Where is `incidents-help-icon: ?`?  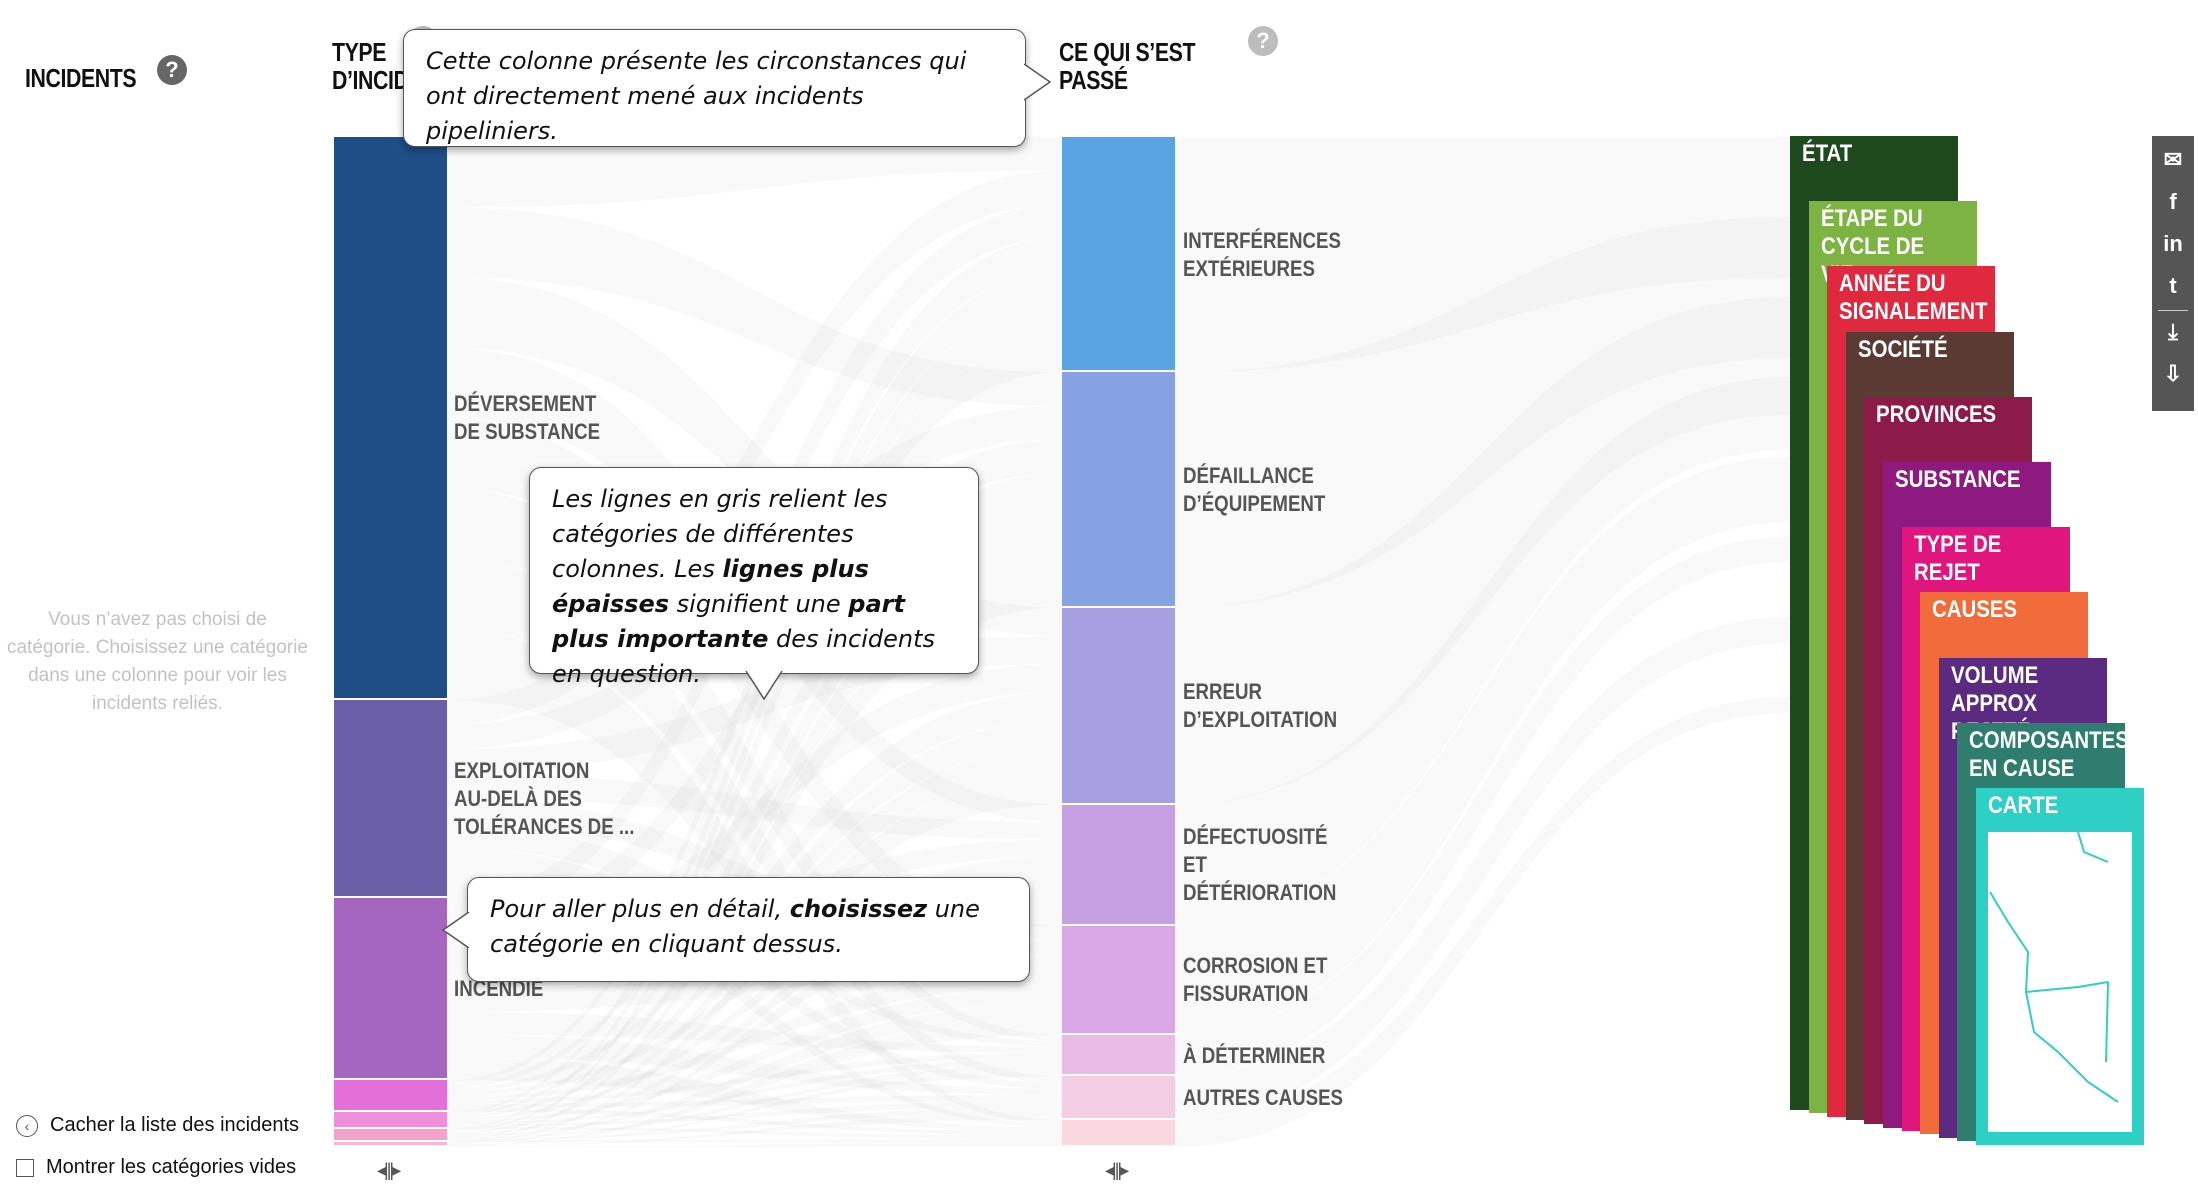 incidents-help-icon: ? is located at coordinates (172, 70).